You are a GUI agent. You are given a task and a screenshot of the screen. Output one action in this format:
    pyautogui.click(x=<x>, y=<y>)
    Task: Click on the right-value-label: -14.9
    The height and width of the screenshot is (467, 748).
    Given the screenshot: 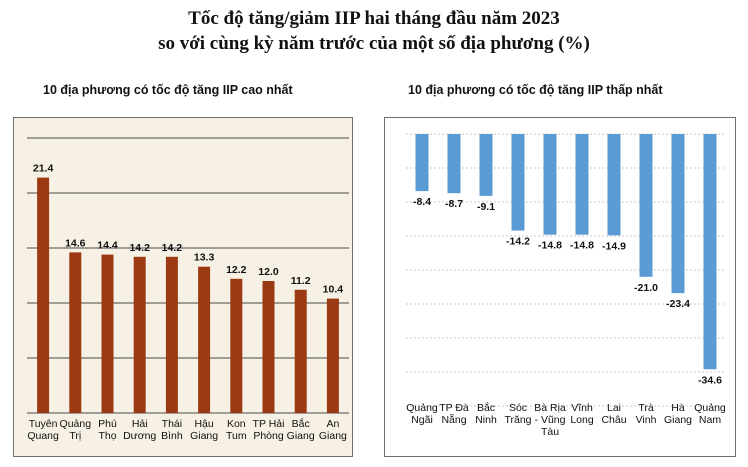 What is the action you would take?
    pyautogui.click(x=614, y=246)
    